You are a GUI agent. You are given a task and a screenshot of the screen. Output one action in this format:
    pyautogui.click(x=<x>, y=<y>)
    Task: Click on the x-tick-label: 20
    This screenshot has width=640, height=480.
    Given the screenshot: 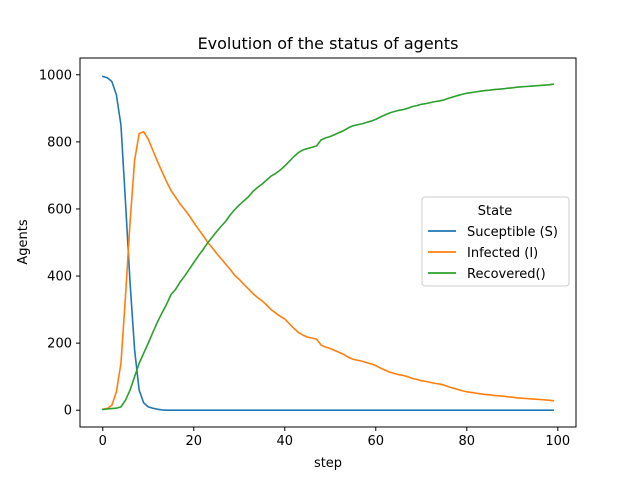 What is the action you would take?
    pyautogui.click(x=193, y=441)
    